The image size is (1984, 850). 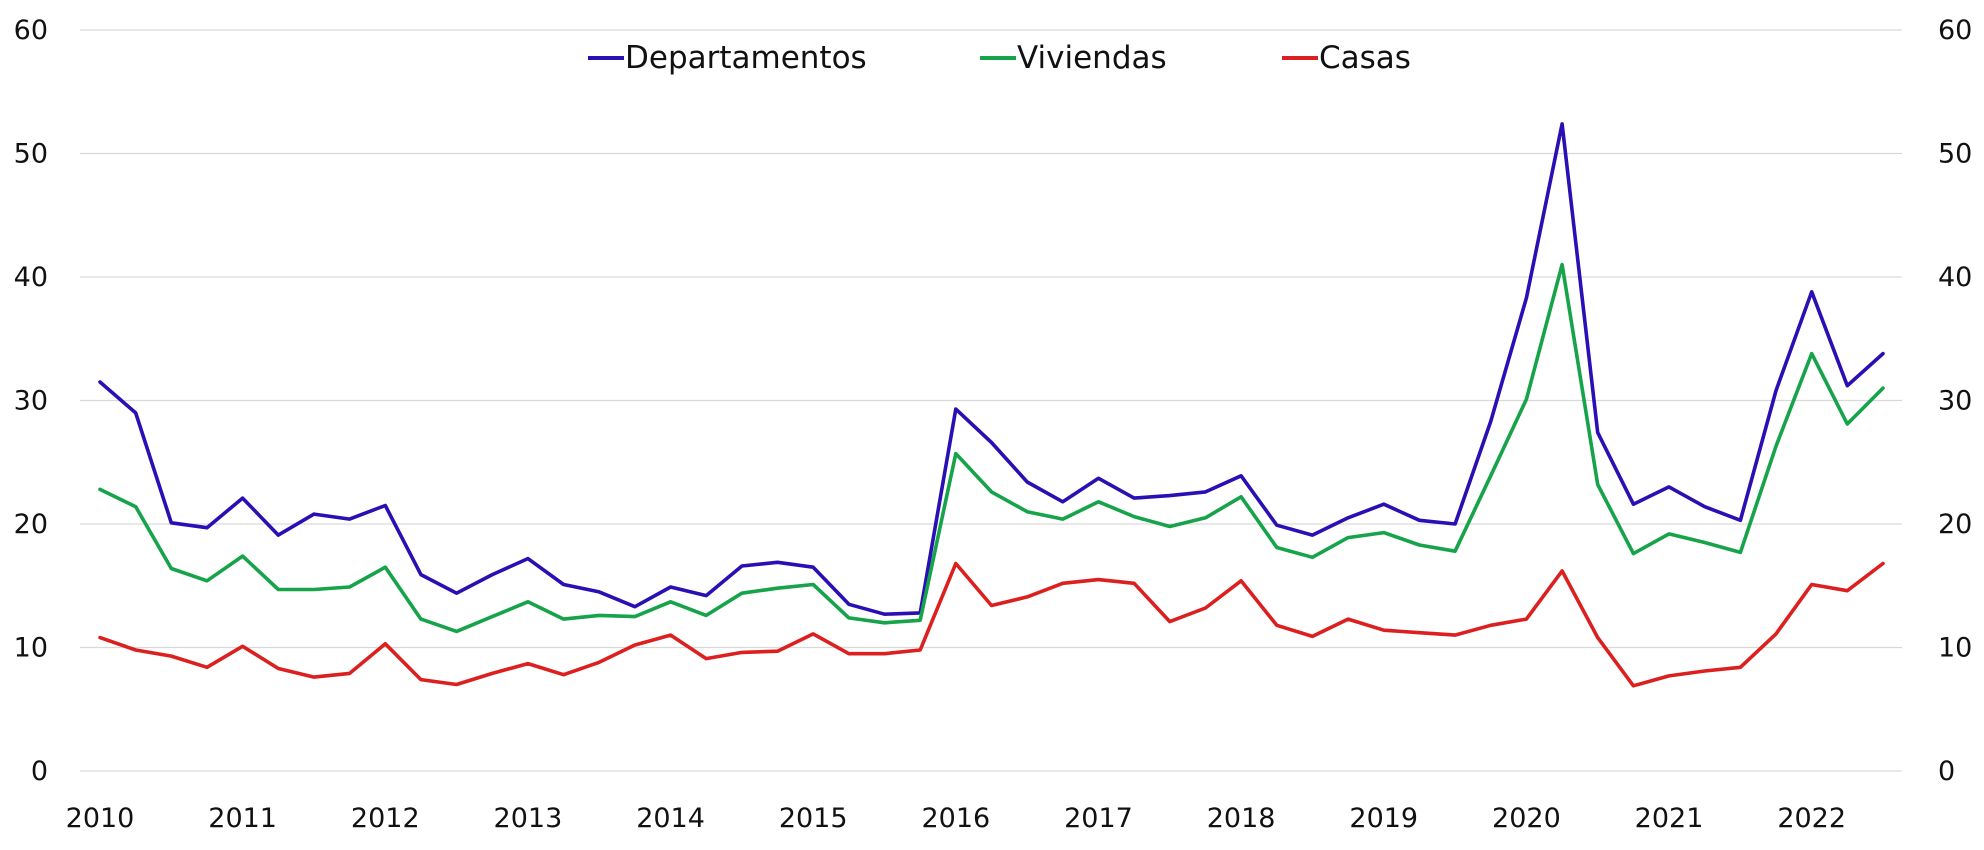 I want to click on left-y-tick-label: 30, so click(x=31, y=401).